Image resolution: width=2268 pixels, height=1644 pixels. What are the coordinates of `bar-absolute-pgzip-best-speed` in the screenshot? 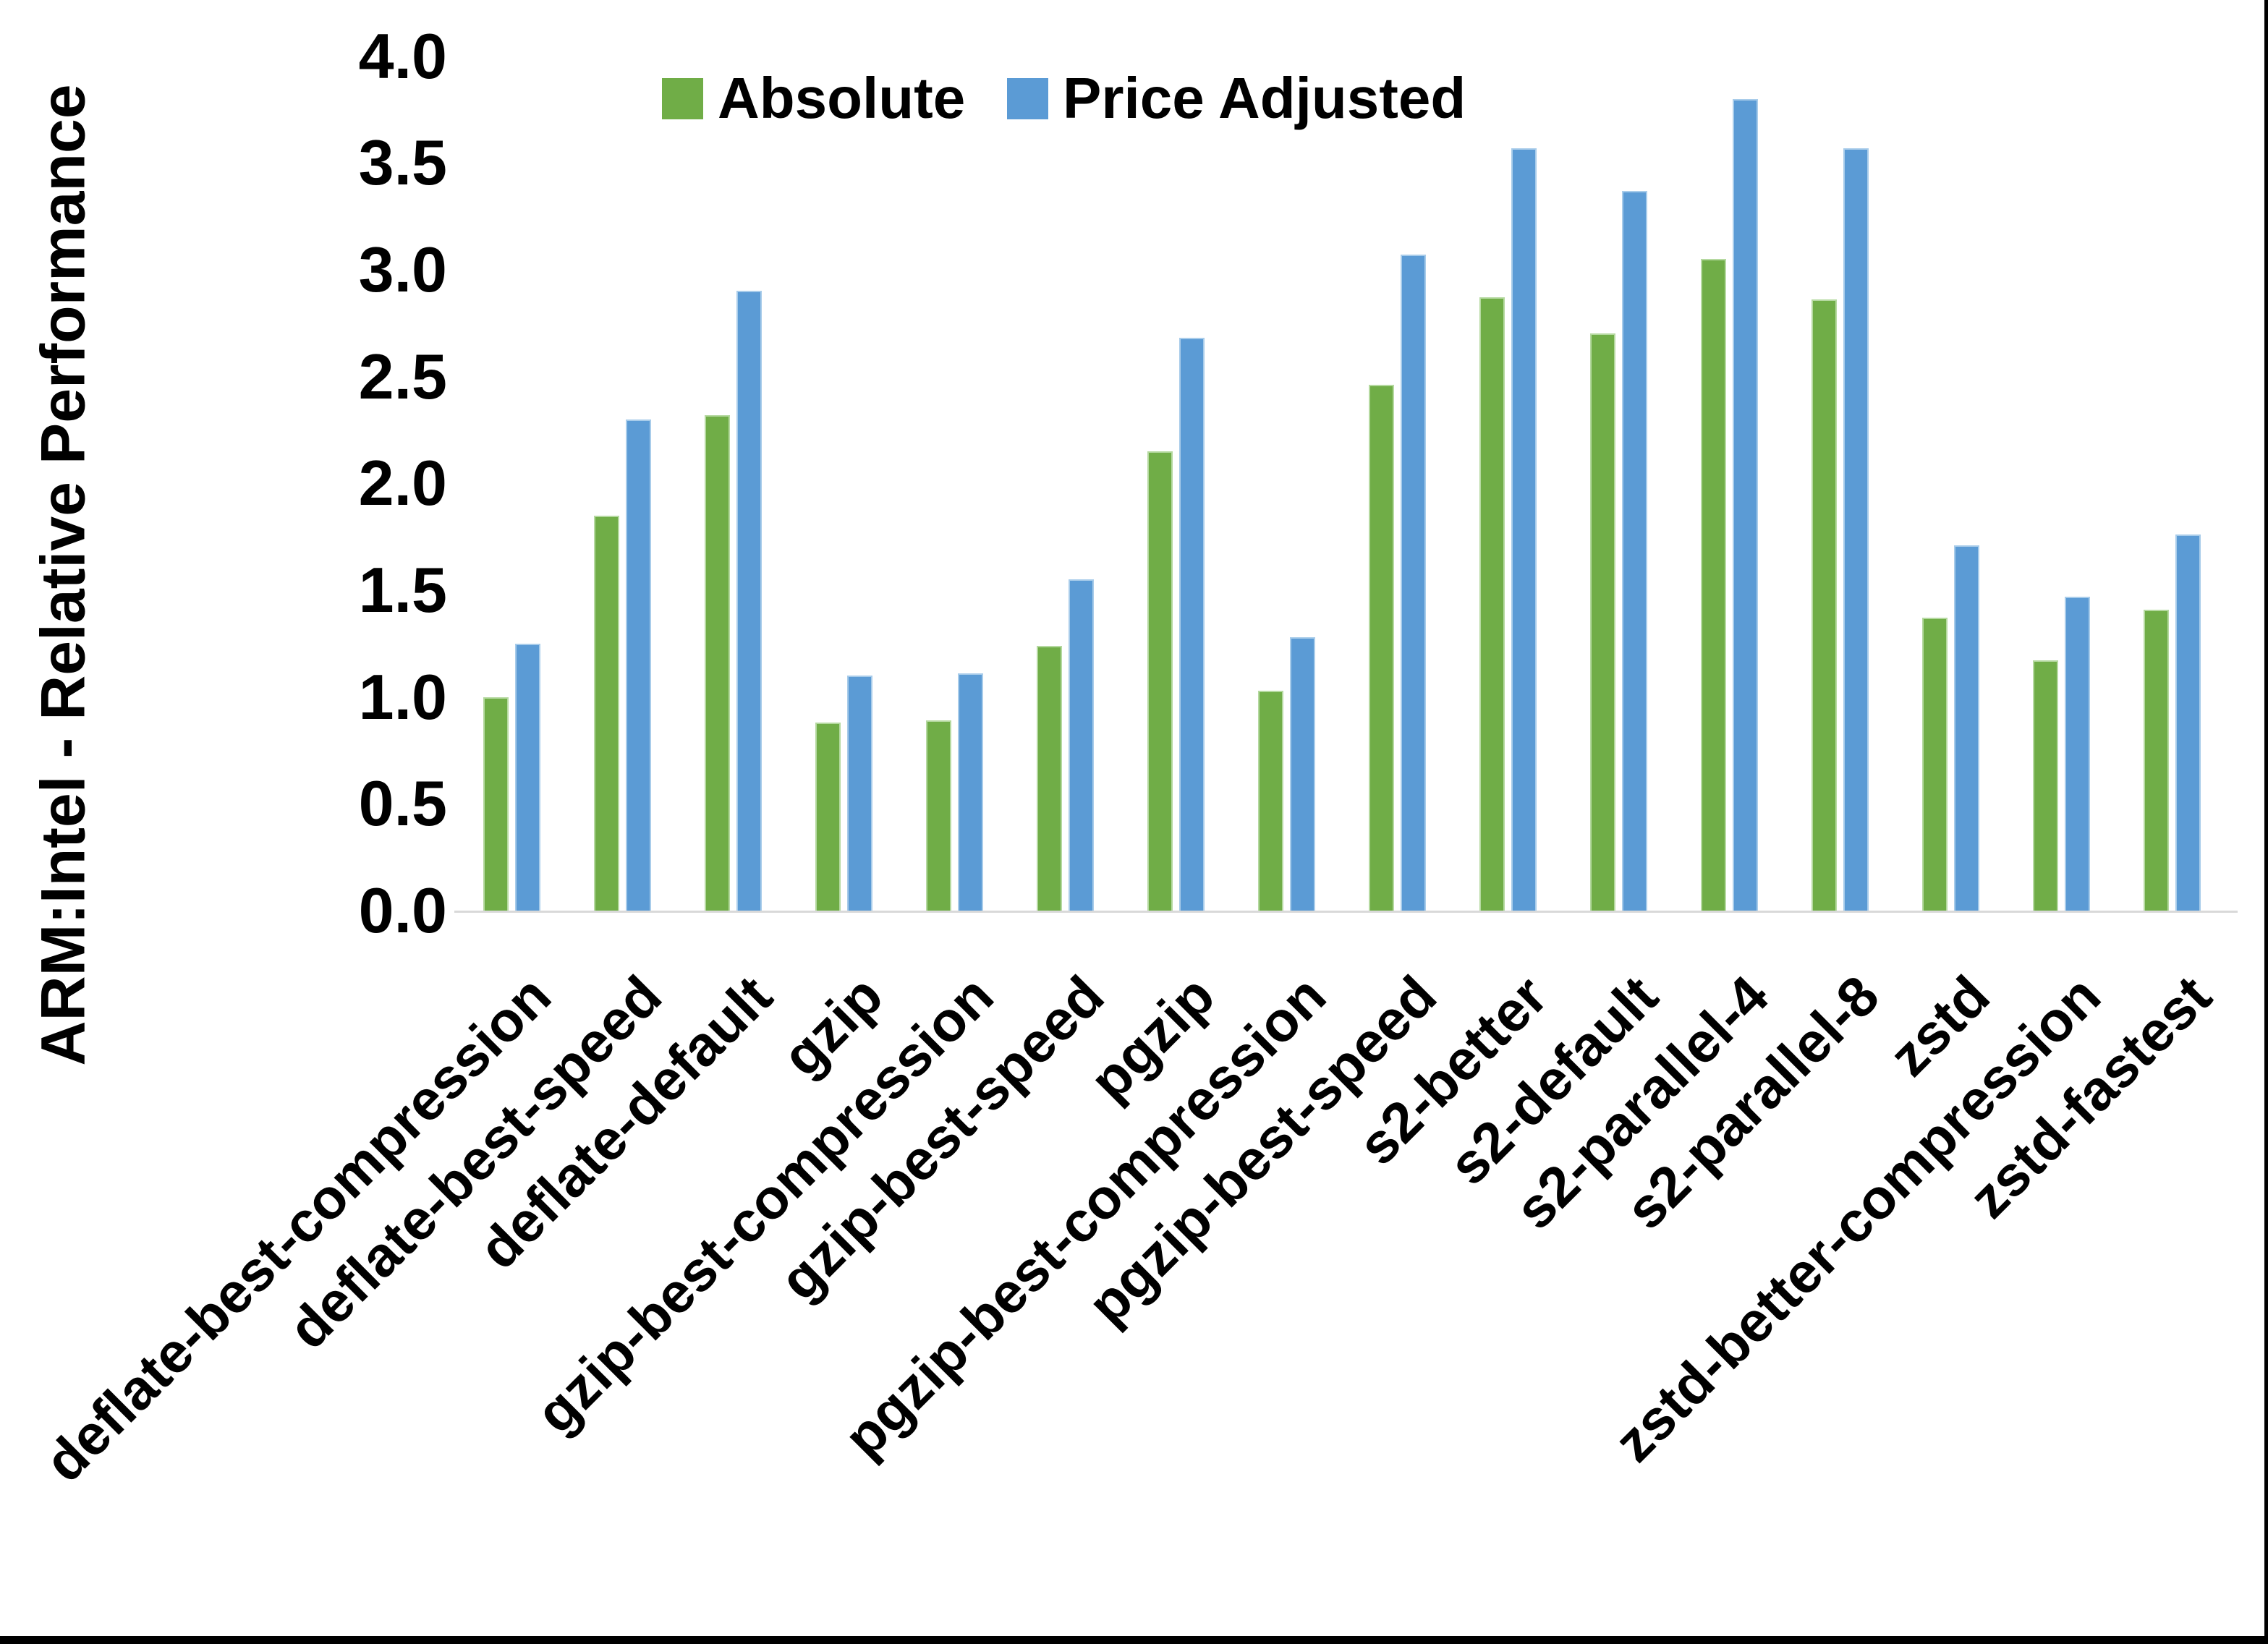 It's located at (1381, 648).